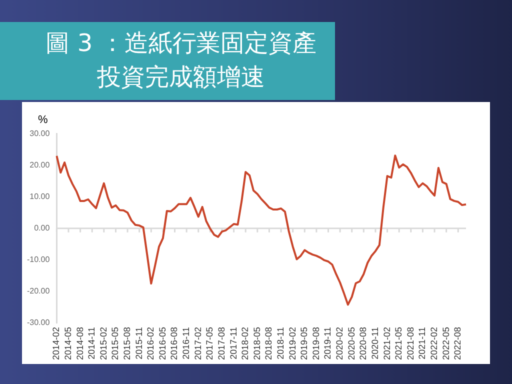 The height and width of the screenshot is (384, 512). Describe the element at coordinates (151, 343) in the screenshot. I see `x-tick-label: 2016-02` at that location.